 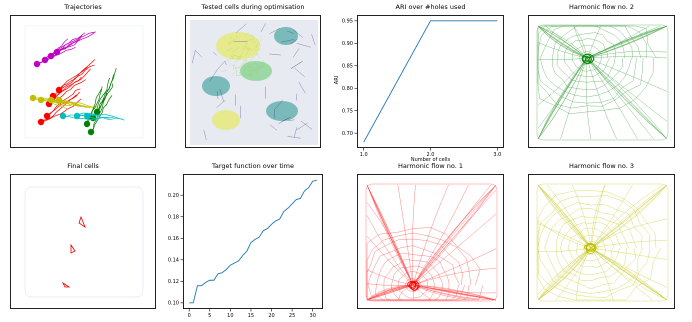 What do you see at coordinates (430, 160) in the screenshot?
I see `ari-xlabel: Number of cells` at bounding box center [430, 160].